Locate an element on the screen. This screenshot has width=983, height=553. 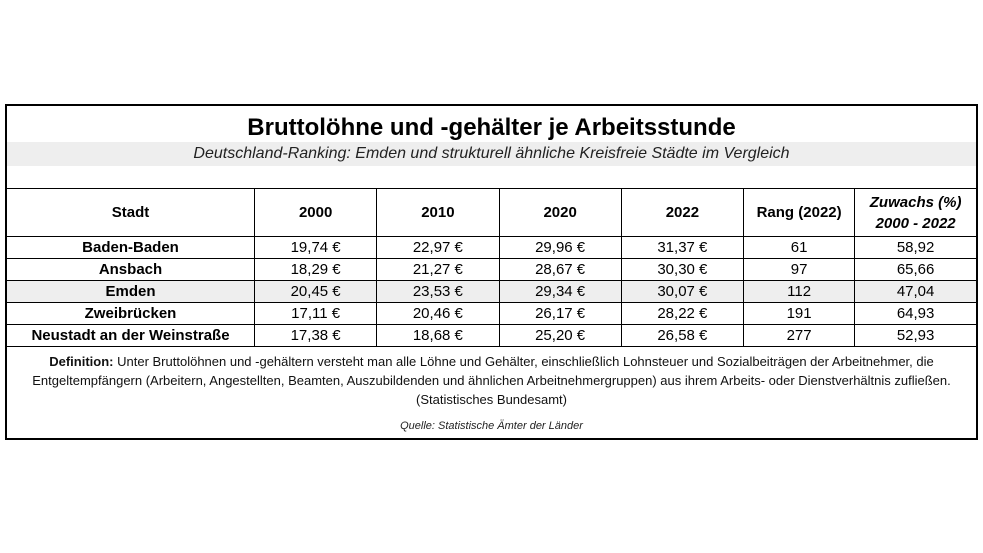
cell-2000: 17,11 € is located at coordinates (315, 313).